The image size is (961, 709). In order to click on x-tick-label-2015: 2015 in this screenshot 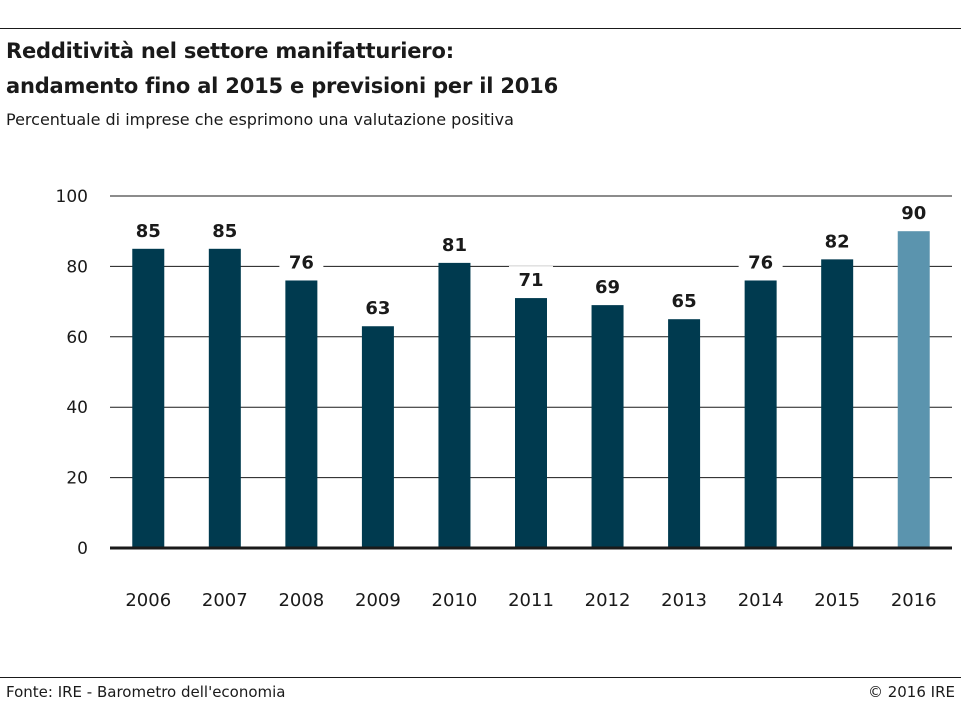, I will do `click(837, 600)`.